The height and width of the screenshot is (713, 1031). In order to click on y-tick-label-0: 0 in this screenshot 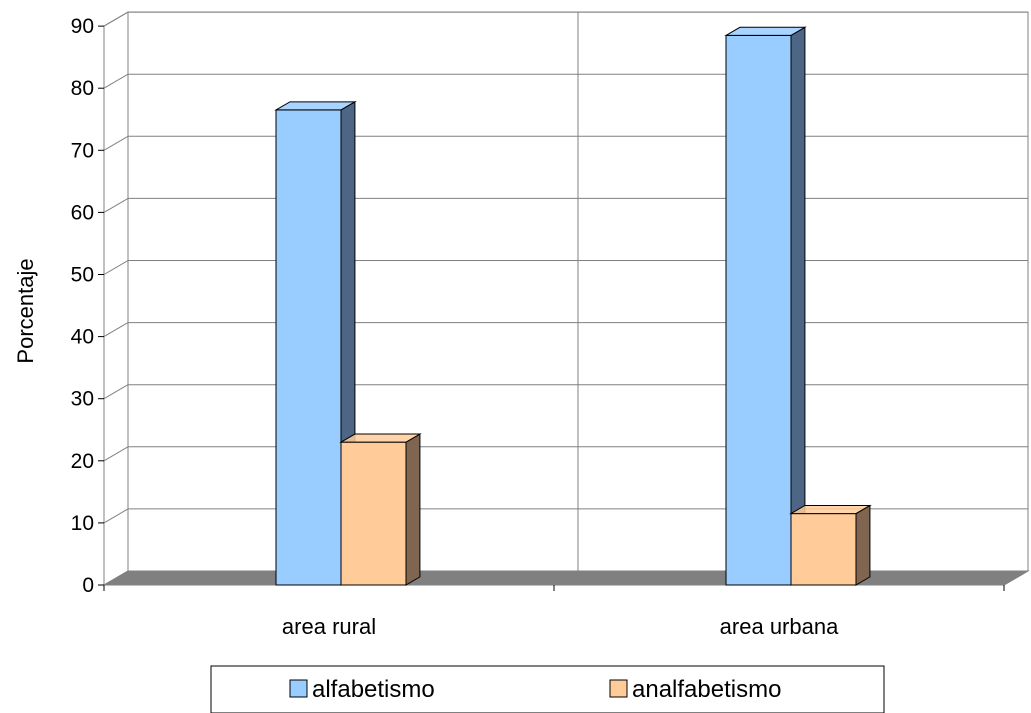, I will do `click(88, 585)`.